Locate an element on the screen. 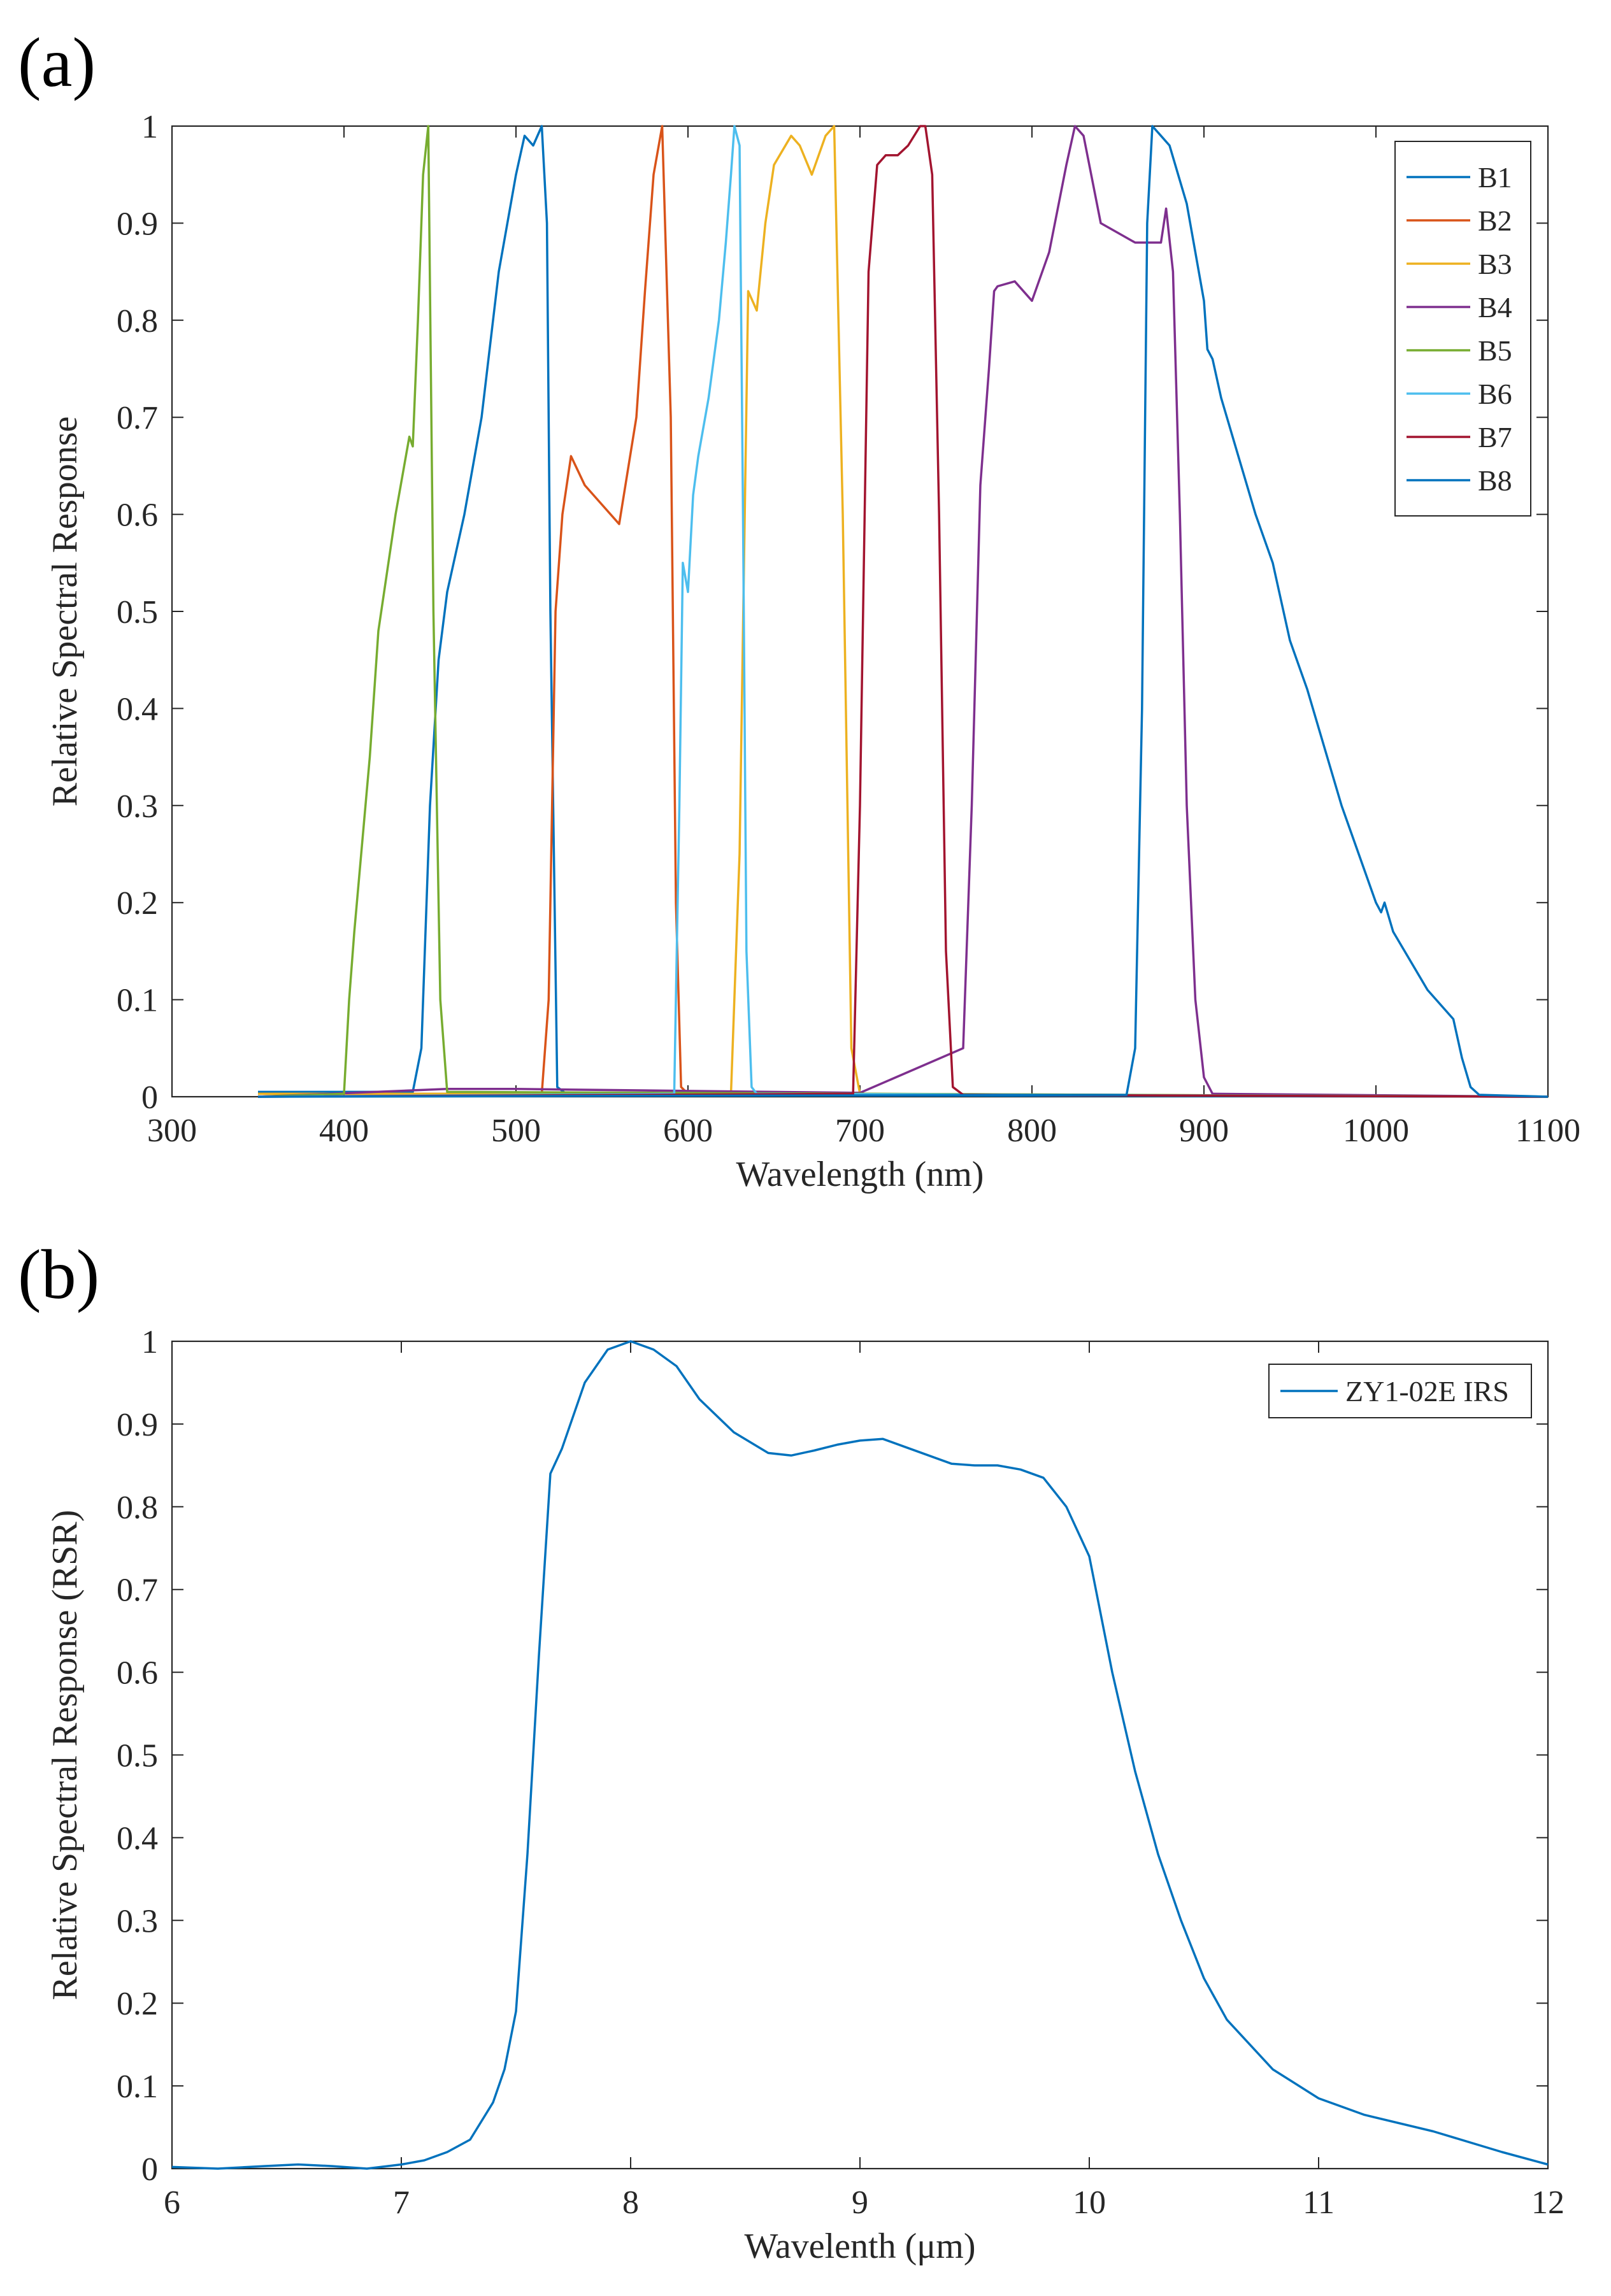 The width and height of the screenshot is (1611, 2296). legend-label: B6 is located at coordinates (1495, 394).